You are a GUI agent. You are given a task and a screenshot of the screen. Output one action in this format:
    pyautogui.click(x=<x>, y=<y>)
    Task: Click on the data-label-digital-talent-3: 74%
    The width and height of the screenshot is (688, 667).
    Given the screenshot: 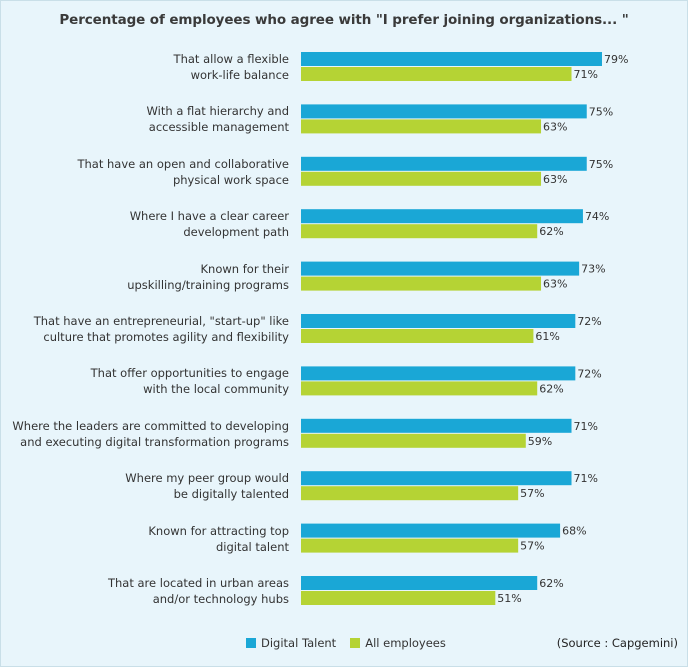 What is the action you would take?
    pyautogui.click(x=597, y=216)
    